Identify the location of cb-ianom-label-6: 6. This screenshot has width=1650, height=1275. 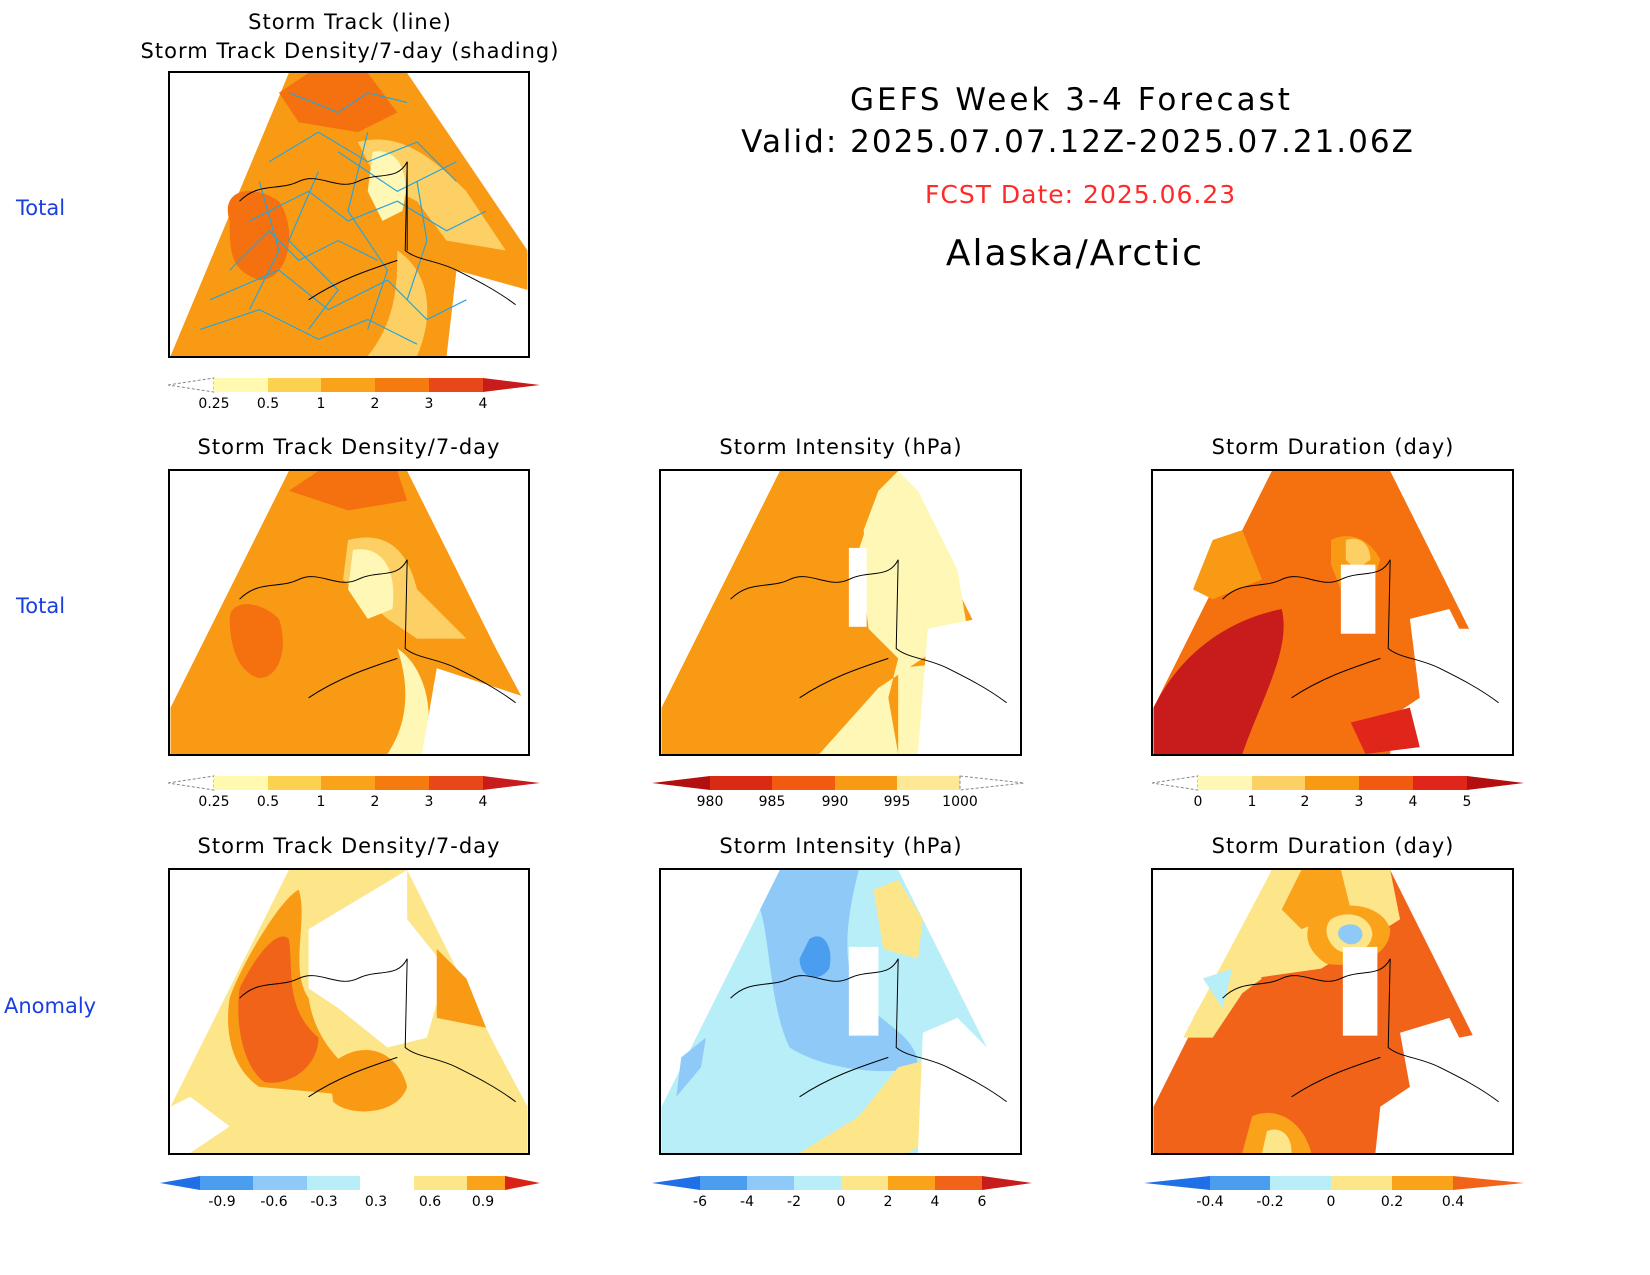
(982, 1202).